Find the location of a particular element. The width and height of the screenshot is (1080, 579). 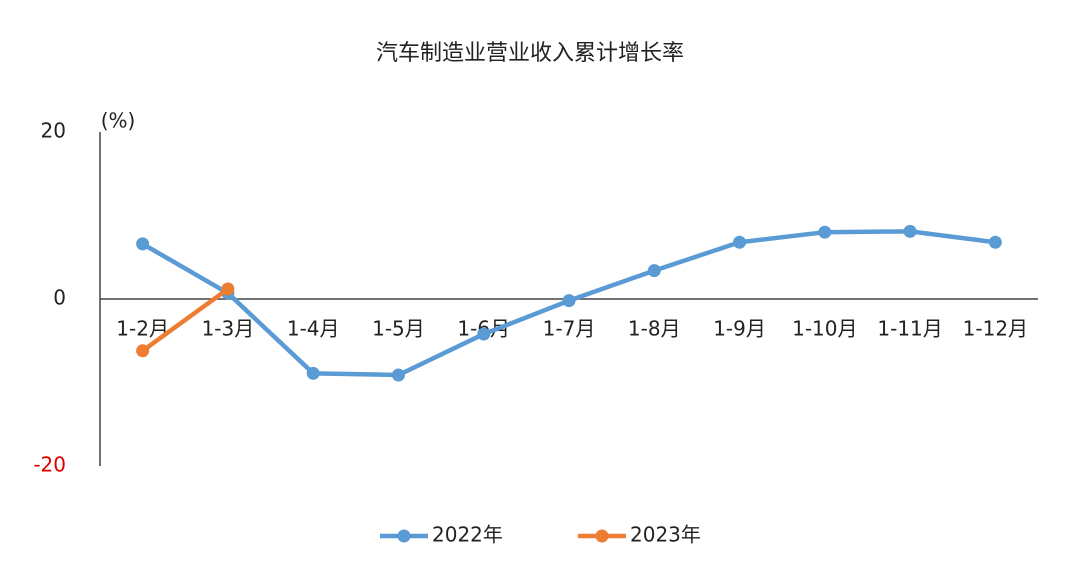

y-tick-label: -20 is located at coordinates (49, 465).